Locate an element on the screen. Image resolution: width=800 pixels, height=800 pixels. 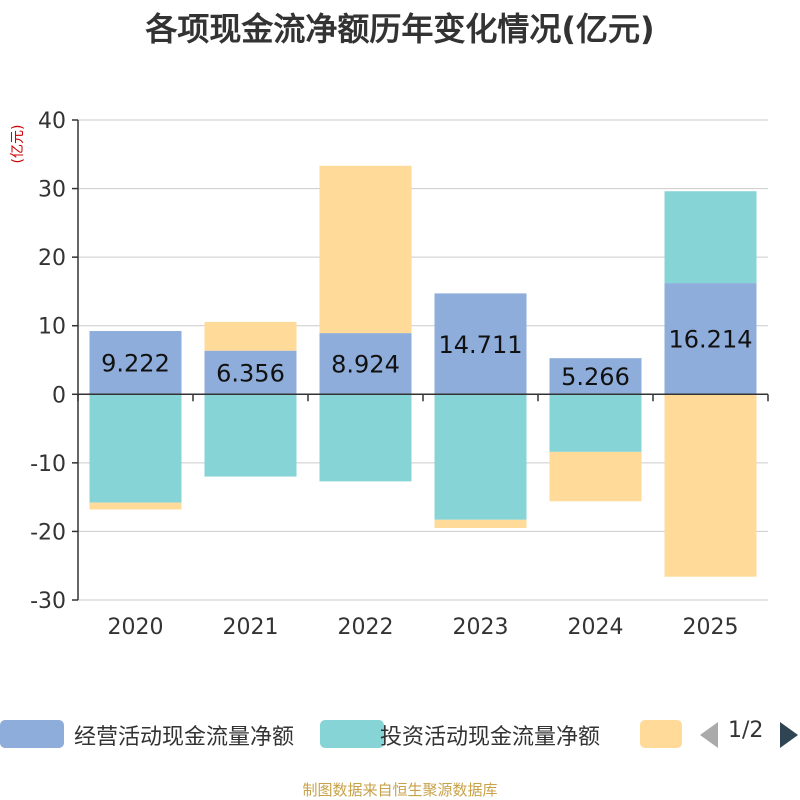
data-label-2021: 6.356 is located at coordinates (250, 373).